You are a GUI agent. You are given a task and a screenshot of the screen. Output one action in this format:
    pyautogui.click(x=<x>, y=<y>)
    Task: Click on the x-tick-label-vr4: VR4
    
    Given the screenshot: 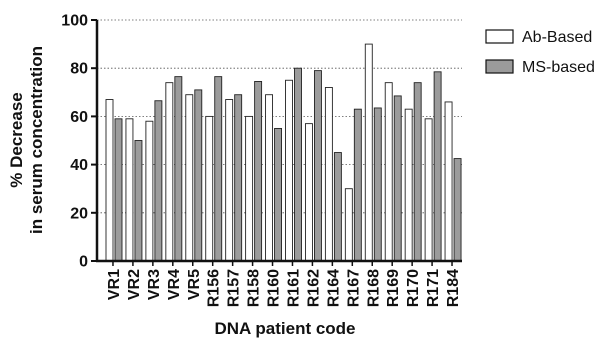 What is the action you would take?
    pyautogui.click(x=174, y=284)
    